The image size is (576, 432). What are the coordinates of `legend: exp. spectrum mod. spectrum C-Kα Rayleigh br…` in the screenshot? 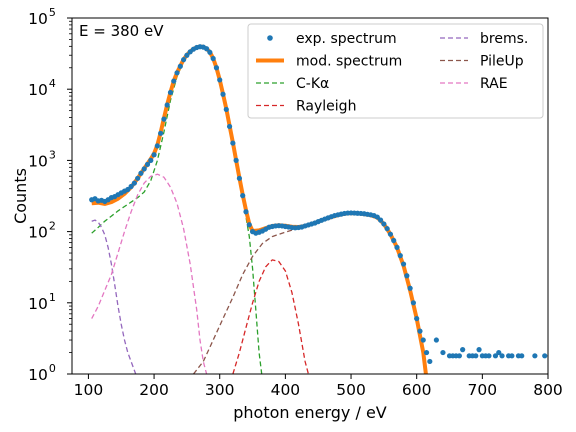 It's located at (395, 71).